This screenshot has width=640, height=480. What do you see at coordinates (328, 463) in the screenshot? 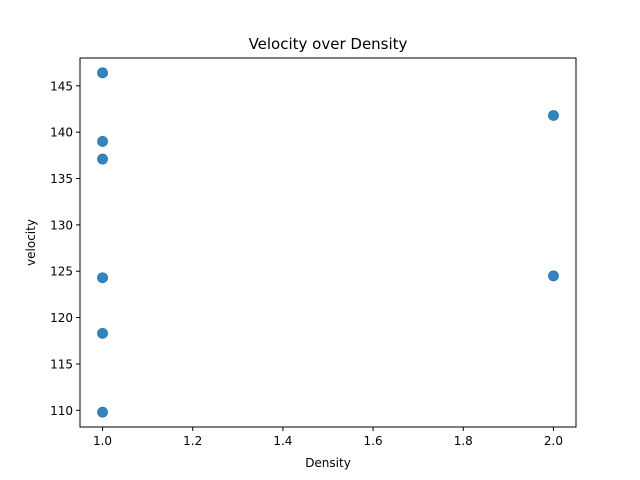
I see `x-axis-label: Density` at bounding box center [328, 463].